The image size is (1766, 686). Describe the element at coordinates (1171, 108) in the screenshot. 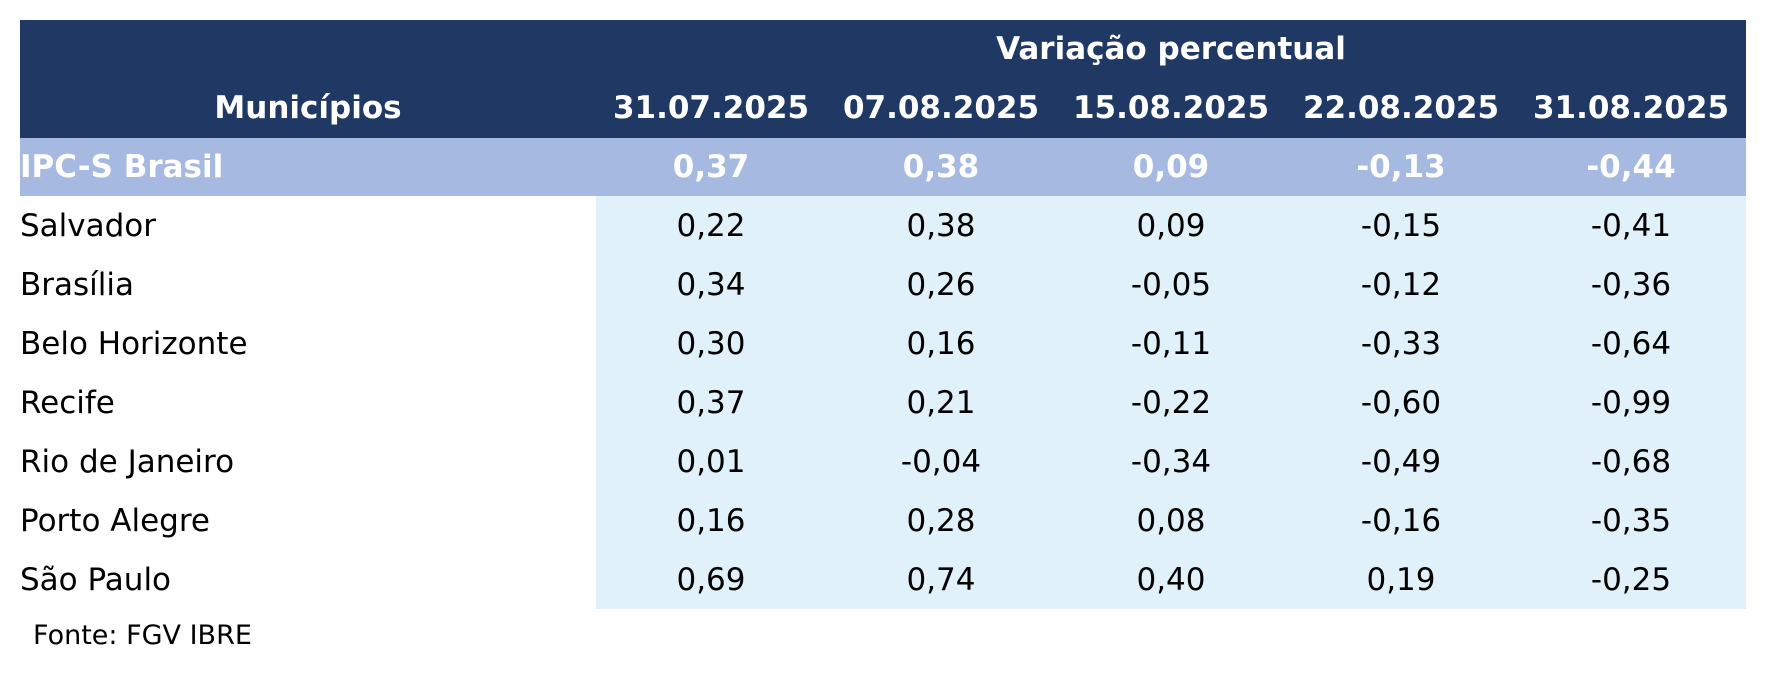

I see `column-header: 15.08.2025` at that location.